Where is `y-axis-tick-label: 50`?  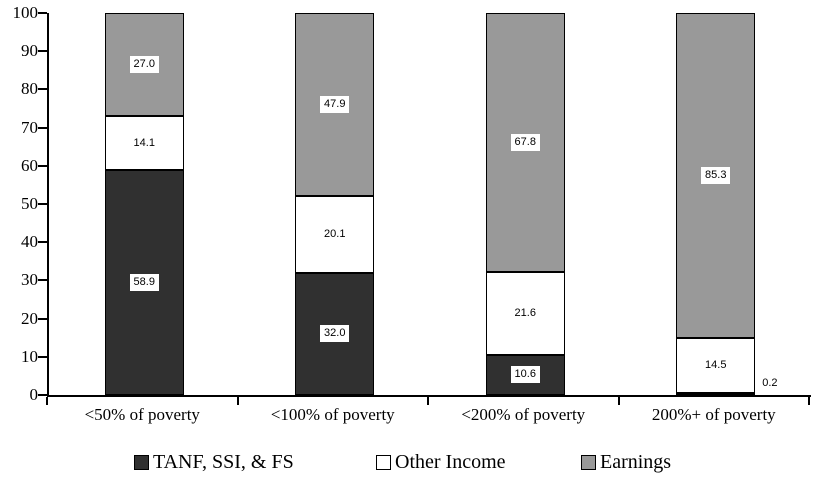
y-axis-tick-label: 50 is located at coordinates (29, 203).